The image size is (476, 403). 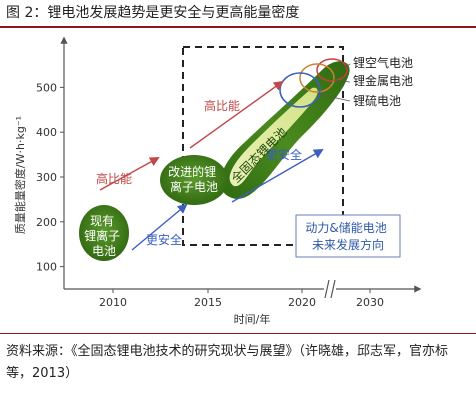 What do you see at coordinates (383, 62) in the screenshot?
I see `future-type-li-air: 锂空气电池` at bounding box center [383, 62].